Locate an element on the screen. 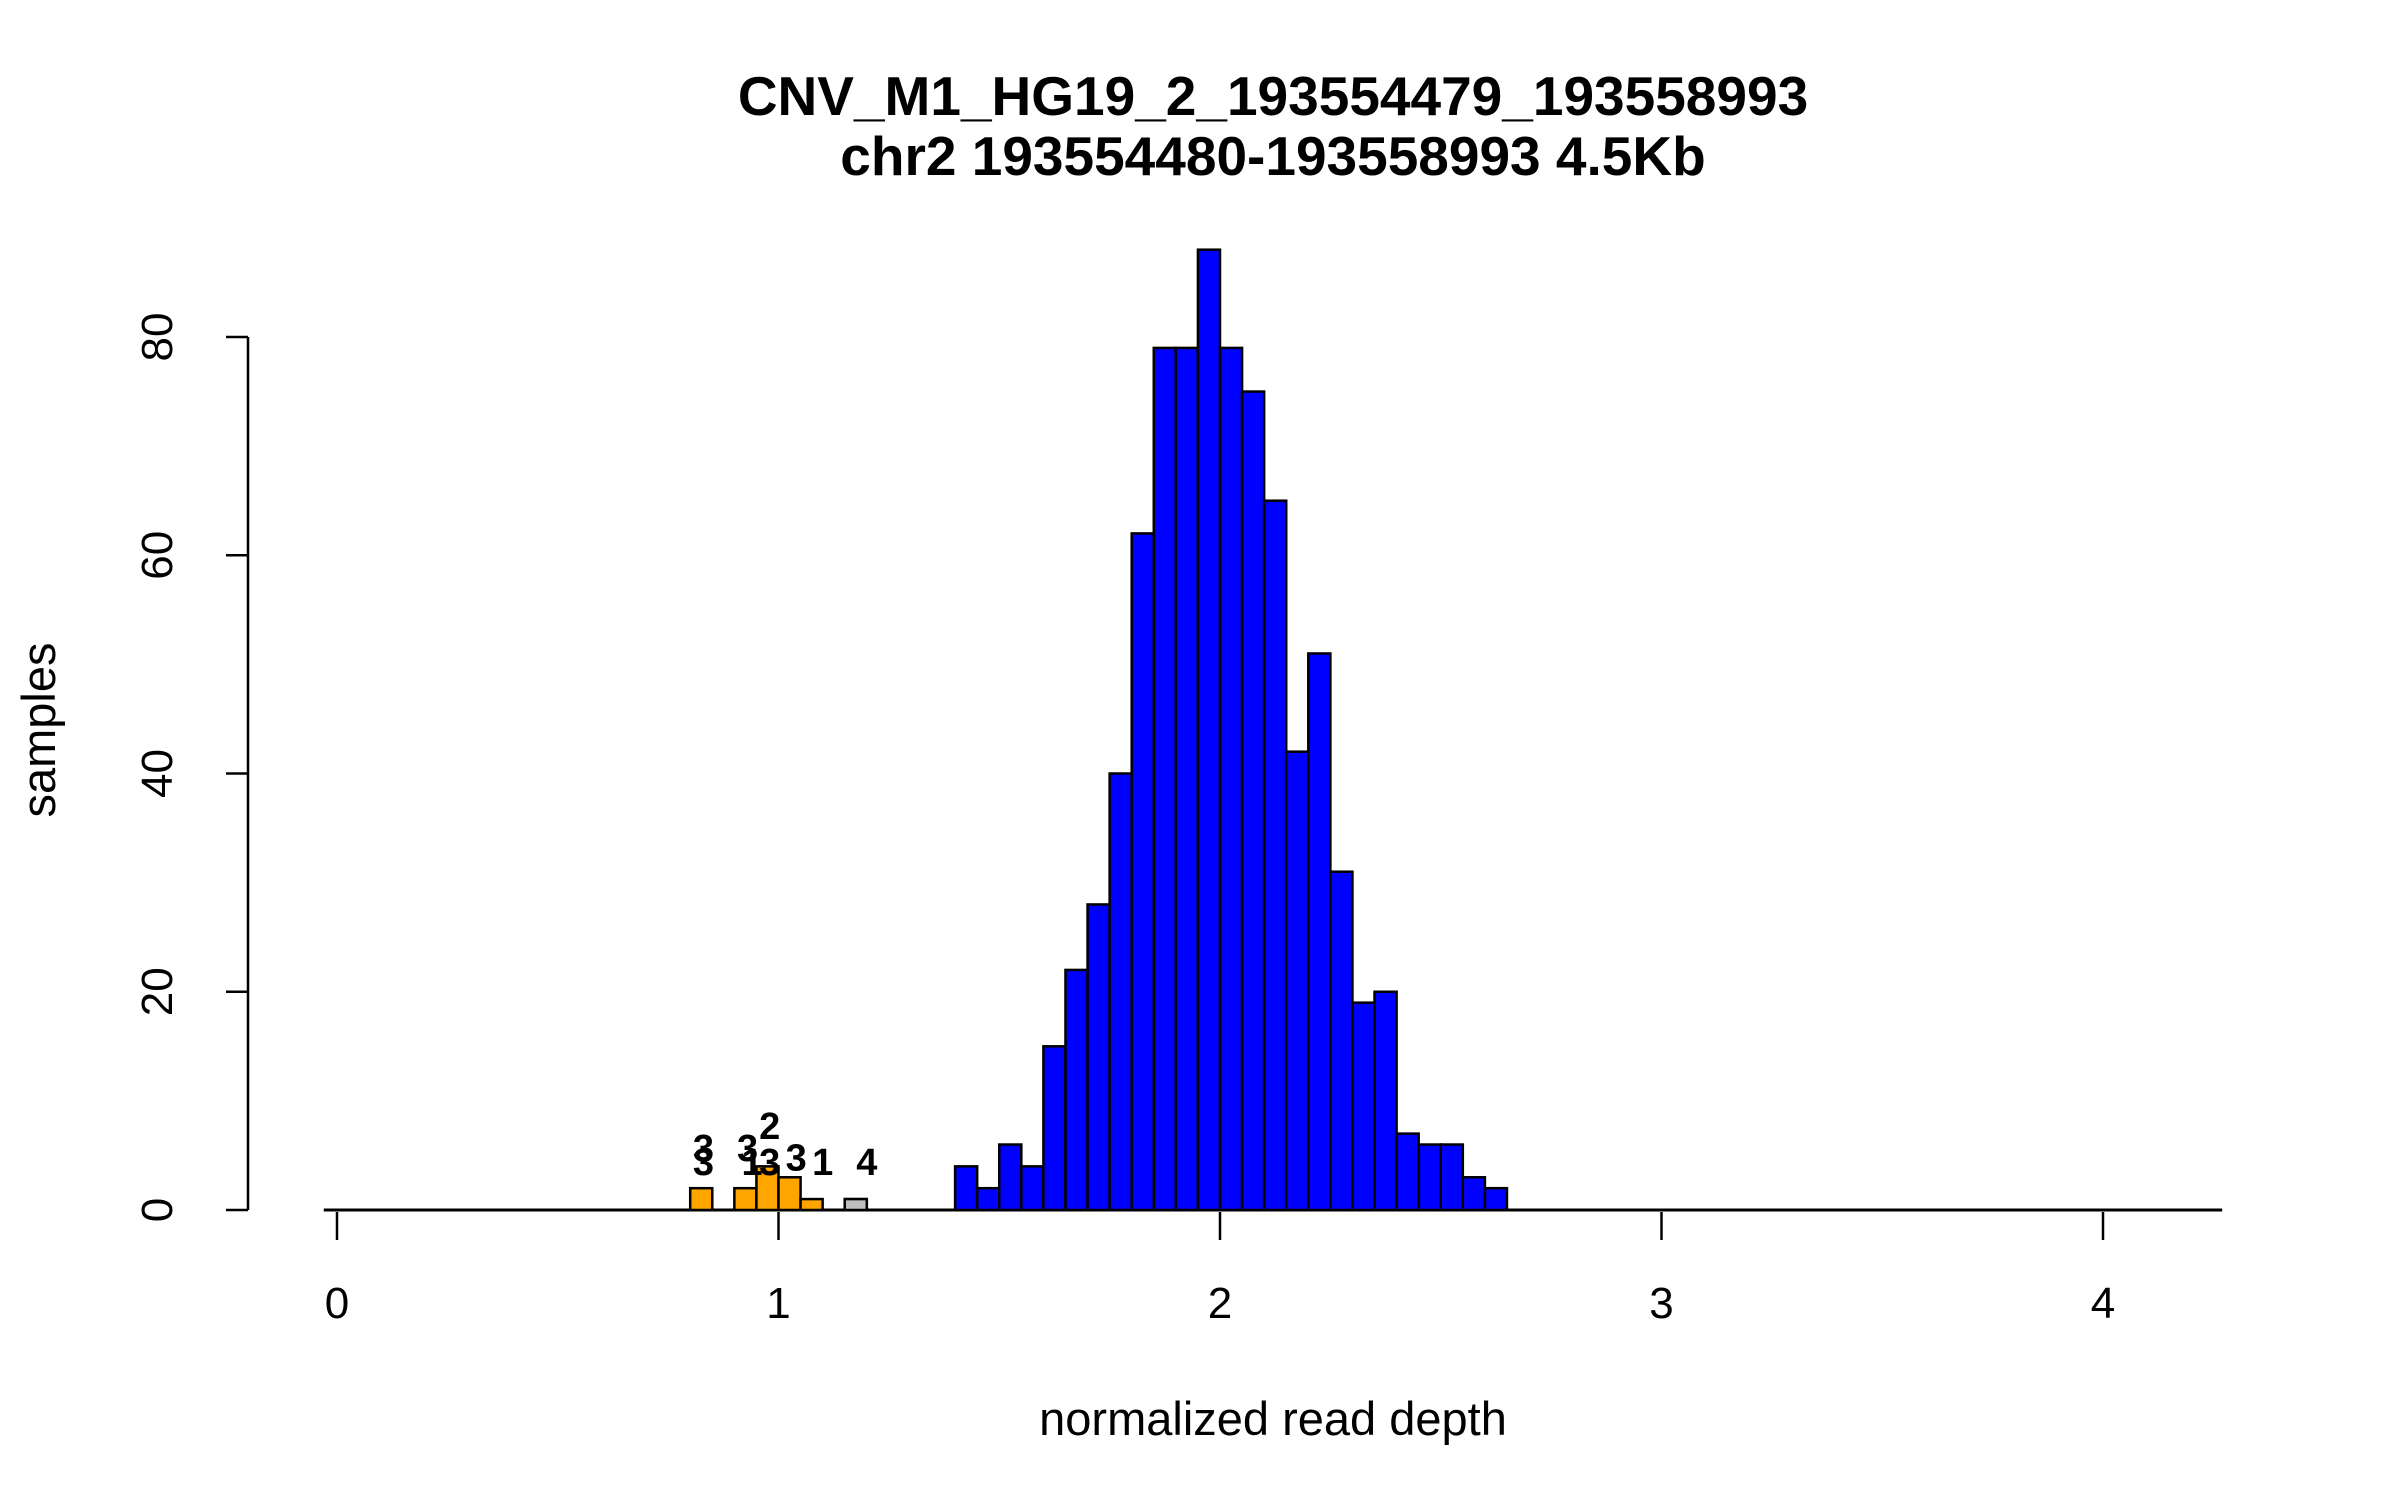  bar-annotation-label: 4 is located at coordinates (866, 1163).